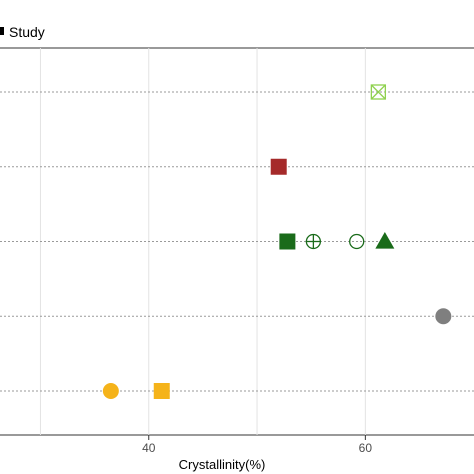 The image size is (474, 474). I want to click on legend-label: Study, so click(27, 32).